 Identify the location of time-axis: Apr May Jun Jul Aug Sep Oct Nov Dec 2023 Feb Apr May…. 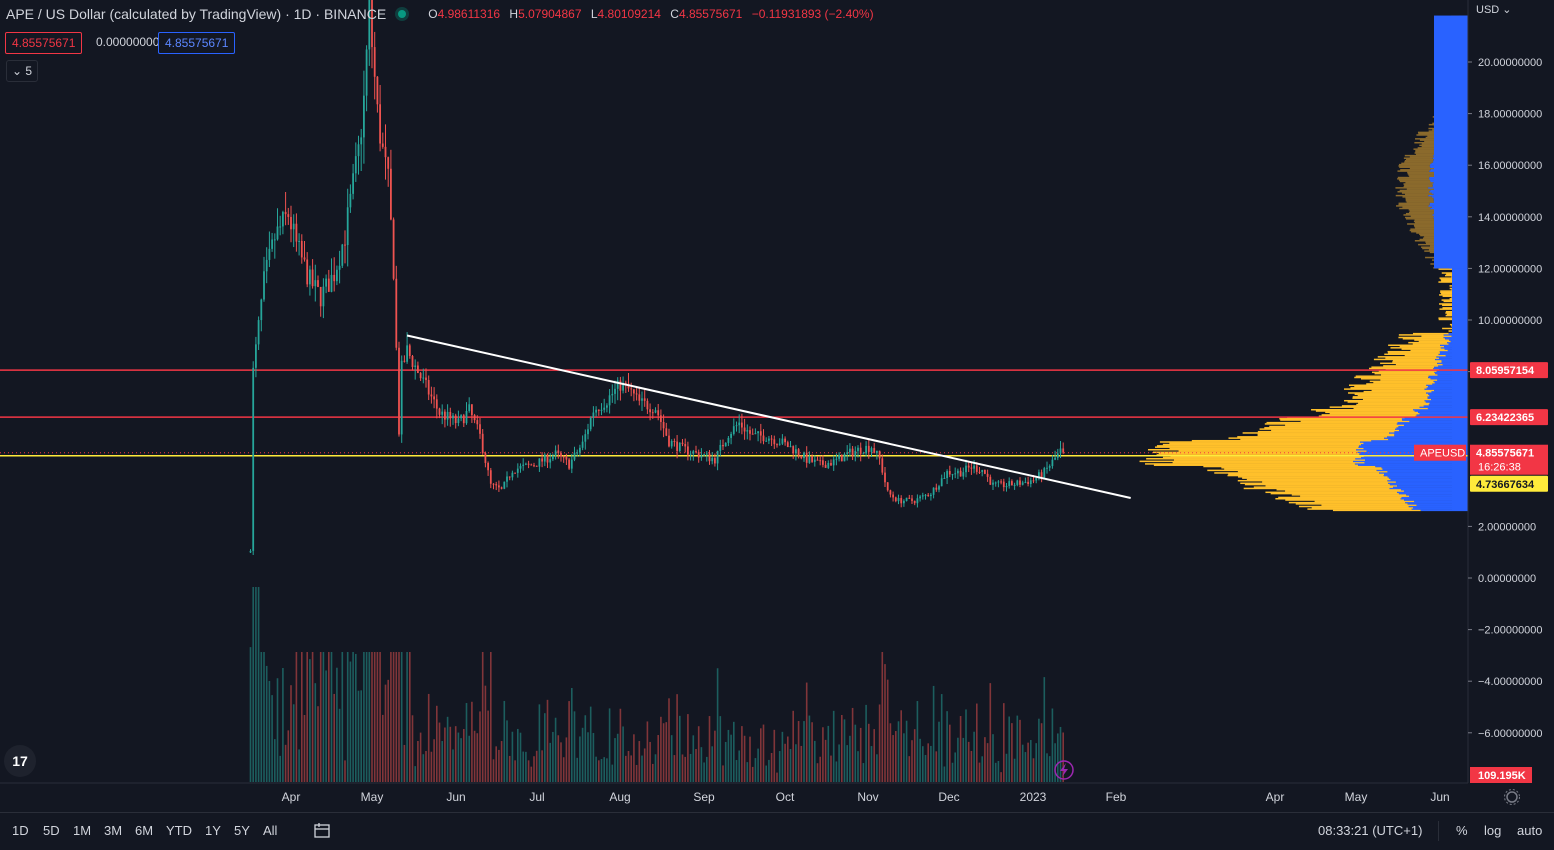
(866, 797).